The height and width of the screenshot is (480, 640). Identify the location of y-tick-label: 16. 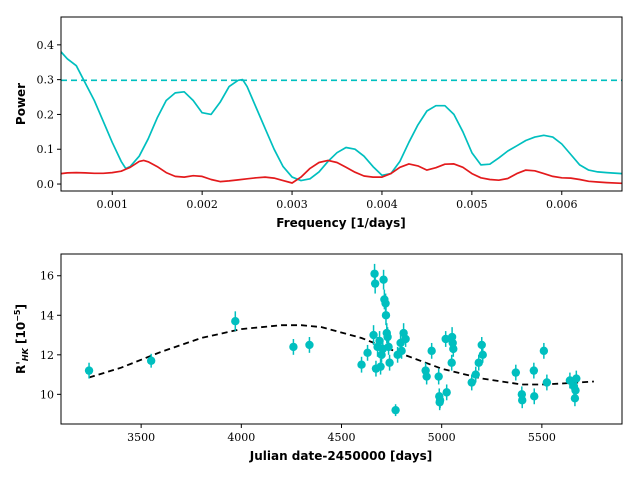
(47, 276).